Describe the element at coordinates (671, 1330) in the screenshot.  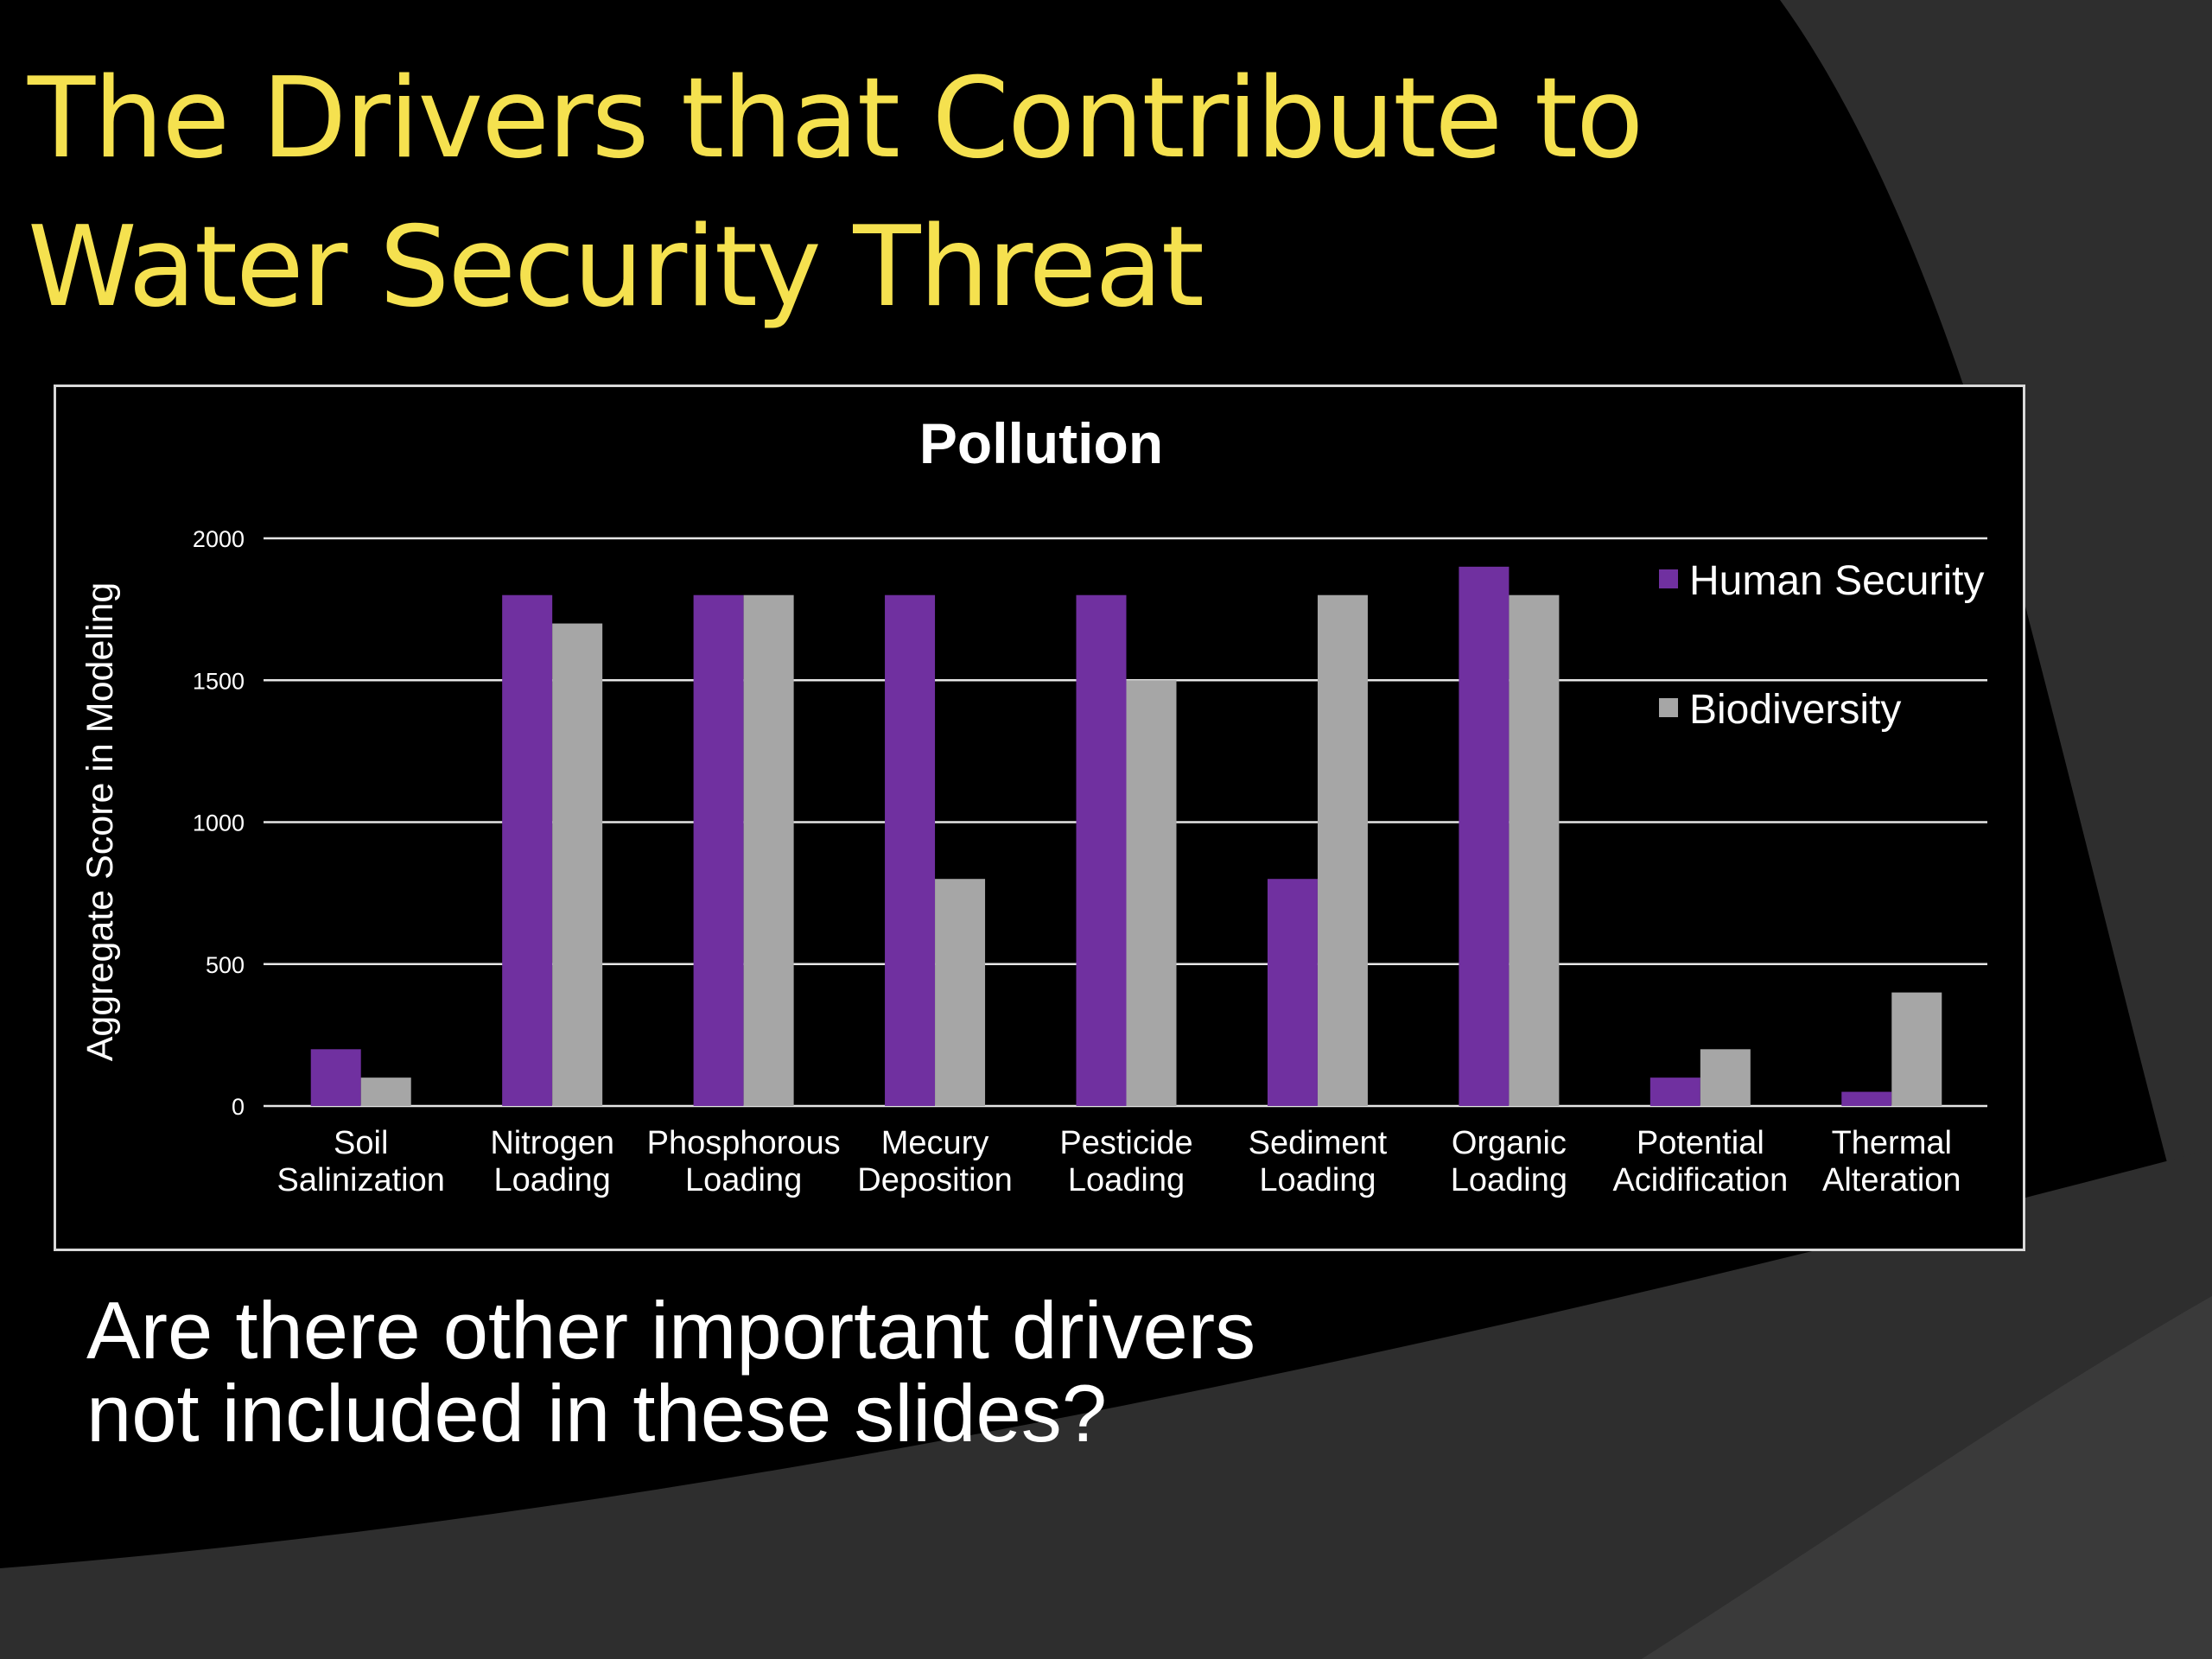
I see `question-line-1: Are there other important drivers` at that location.